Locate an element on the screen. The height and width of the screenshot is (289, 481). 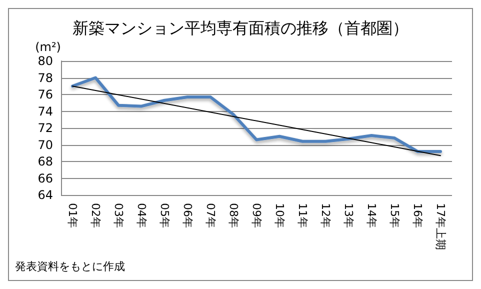
x-tick-label: 08年 is located at coordinates (233, 215).